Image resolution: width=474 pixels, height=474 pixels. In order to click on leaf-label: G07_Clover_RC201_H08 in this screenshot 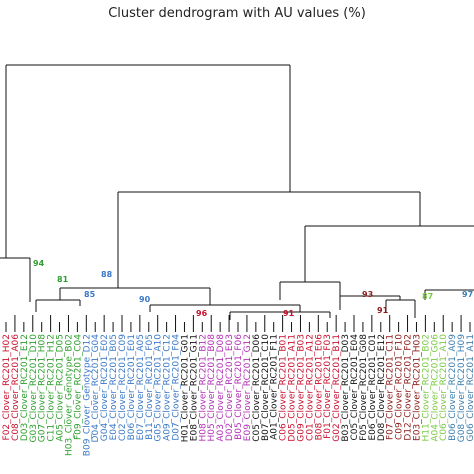, I will do `click(43, 388)`.